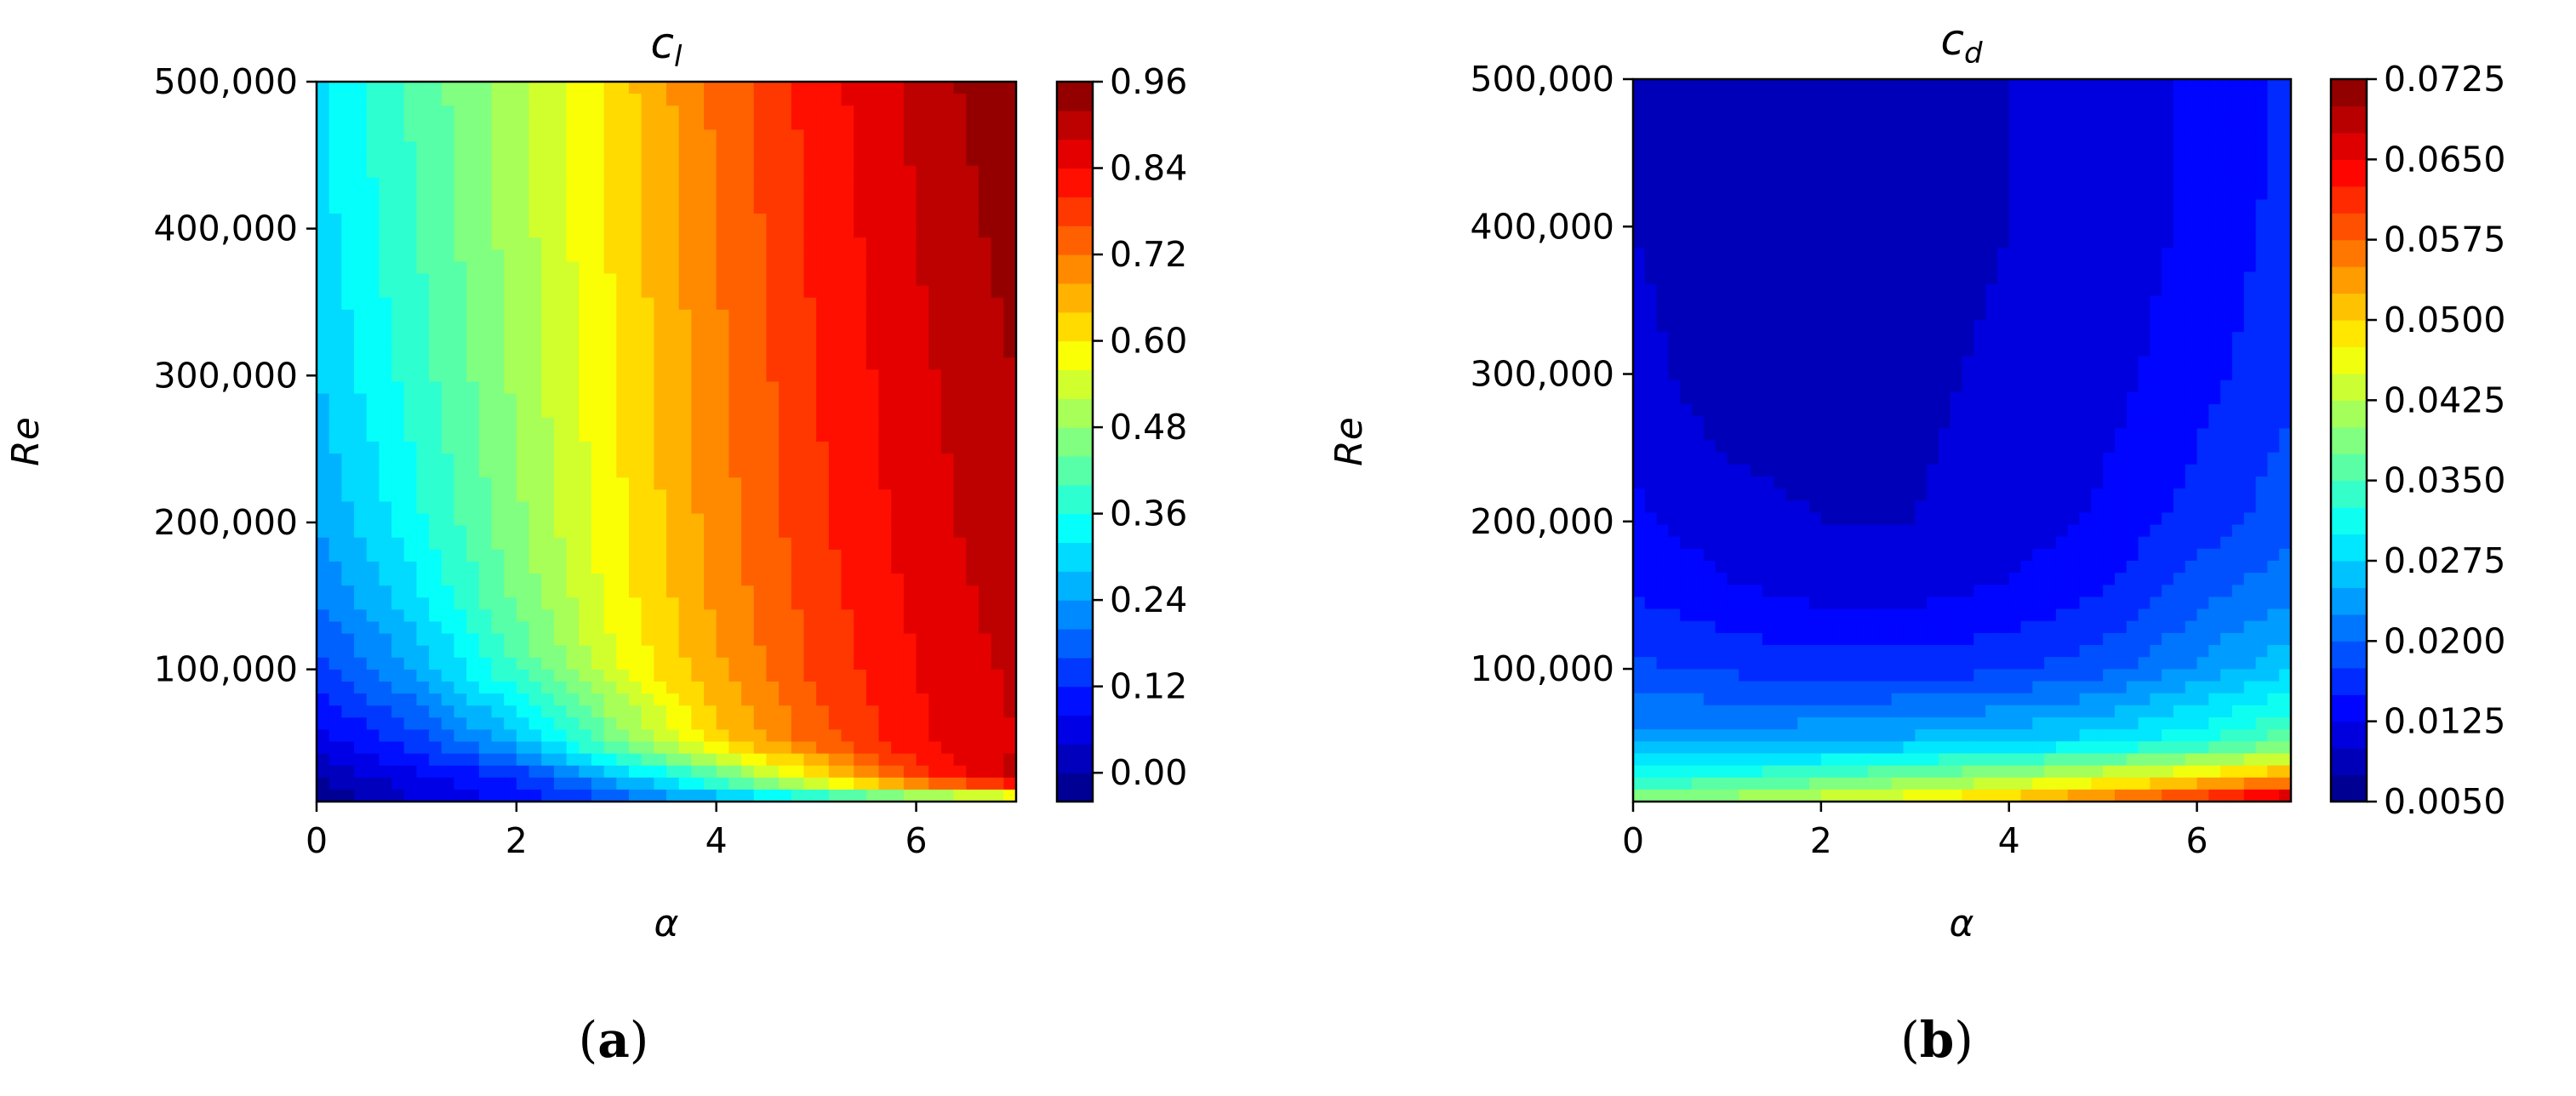 This screenshot has width=2576, height=1096. What do you see at coordinates (317, 841) in the screenshot?
I see `panel-a-x-tick-label: 0` at bounding box center [317, 841].